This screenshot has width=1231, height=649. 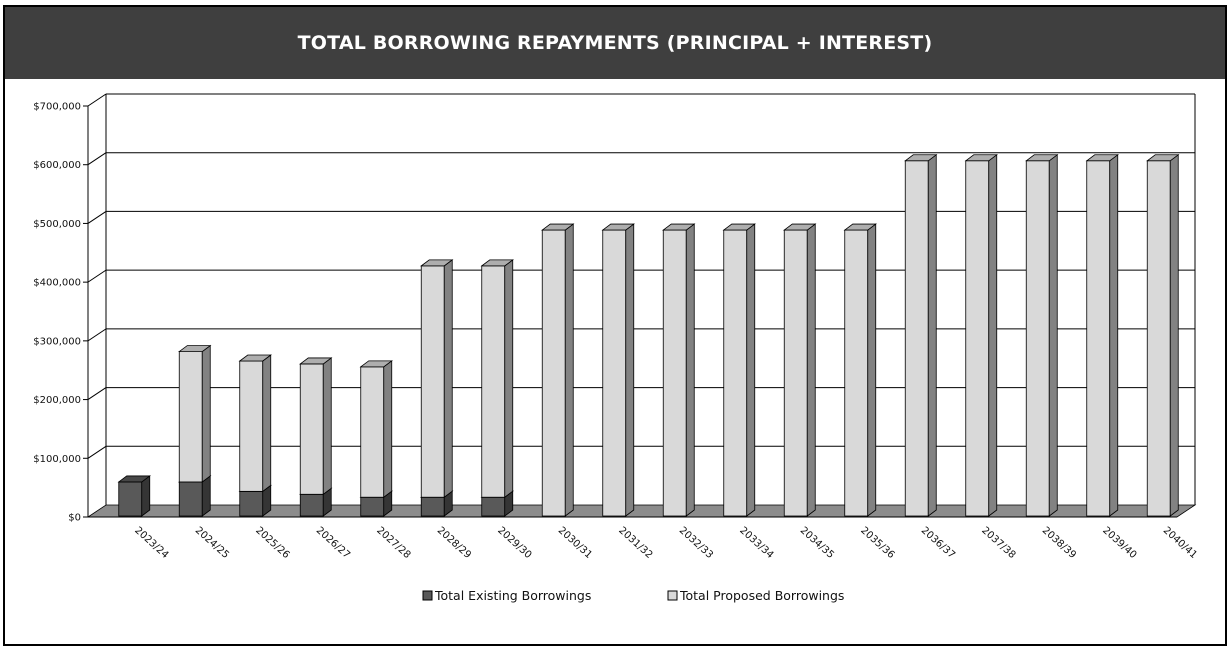 What do you see at coordinates (817, 543) in the screenshot?
I see `x-tick-label: 2034/35` at bounding box center [817, 543].